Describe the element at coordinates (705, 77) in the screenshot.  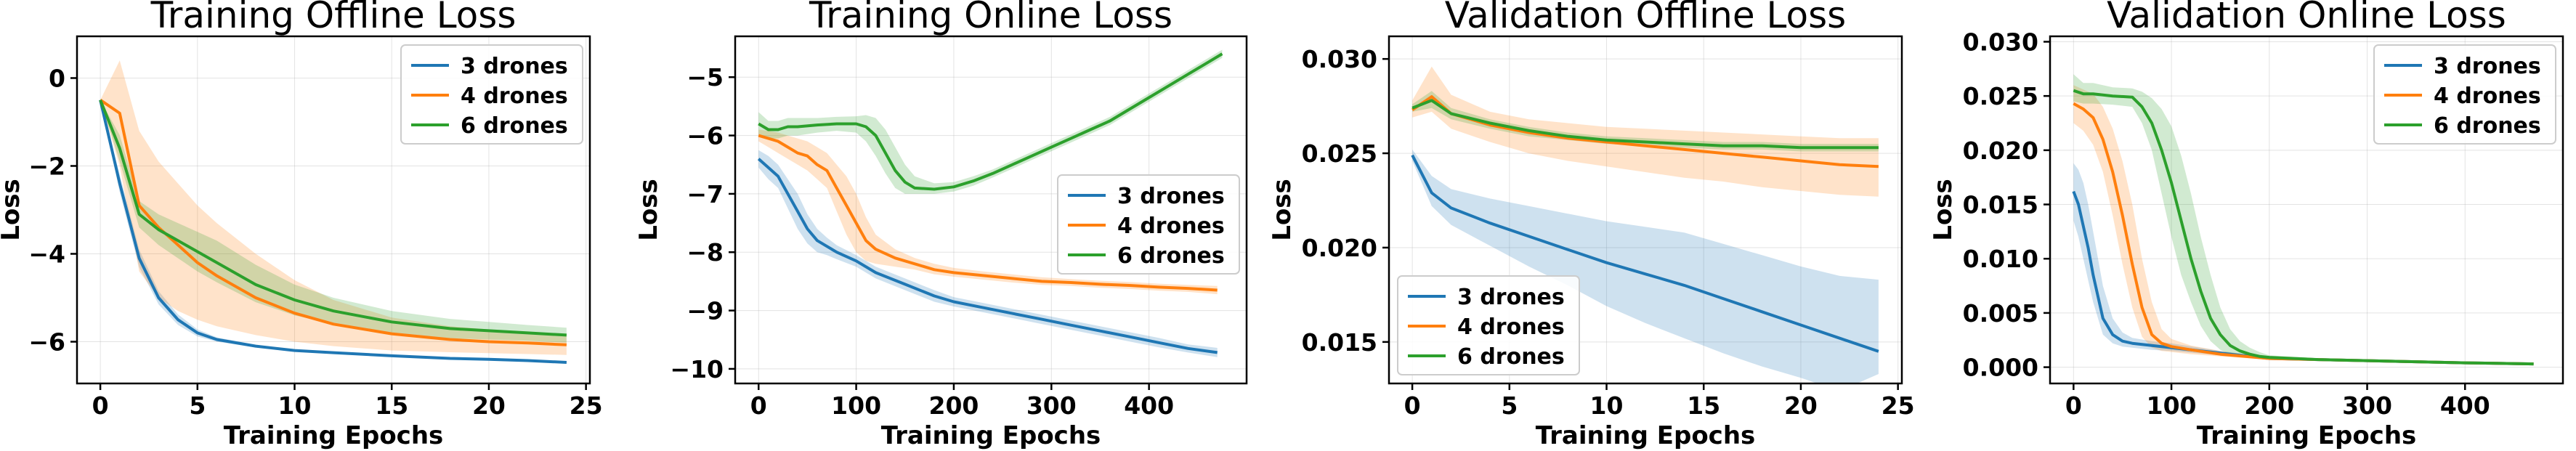
I see `y-tick-label: −5` at that location.